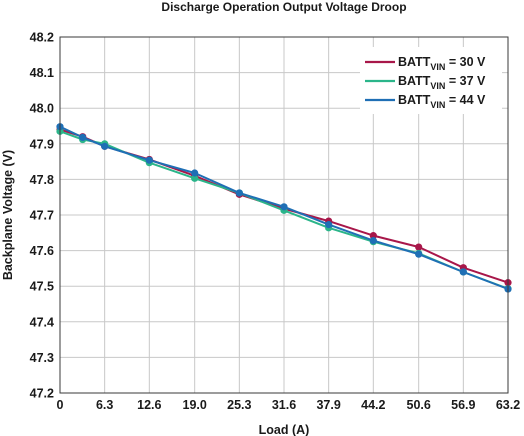  I want to click on x-tick-label: 50.6, so click(419, 405).